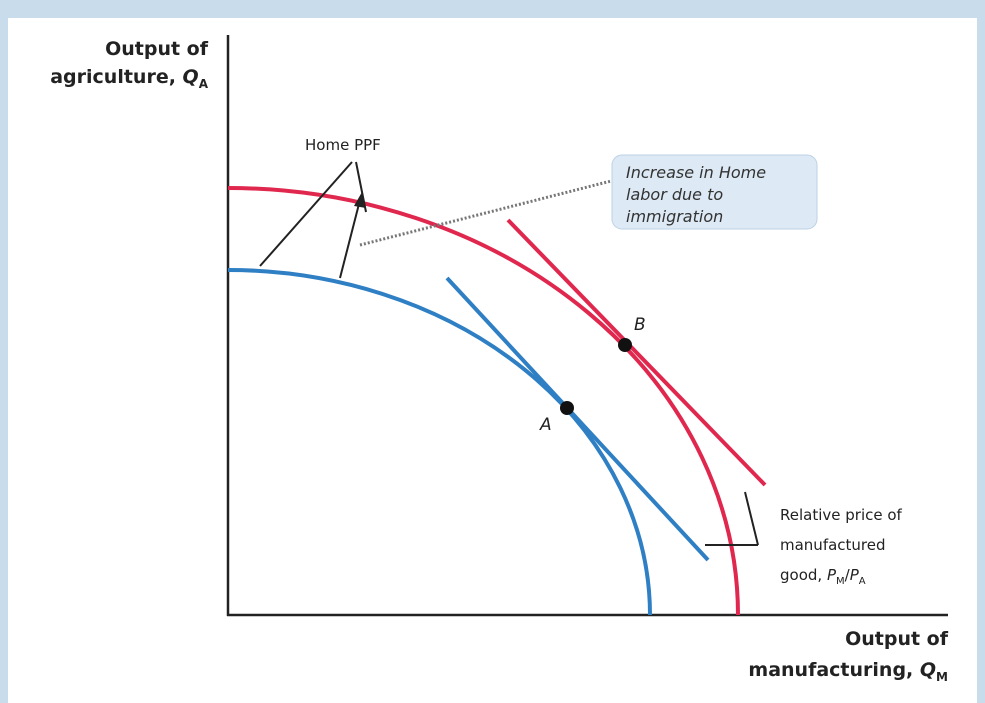  Describe the element at coordinates (306, 214) in the screenshot. I see `ppf-leader` at that location.